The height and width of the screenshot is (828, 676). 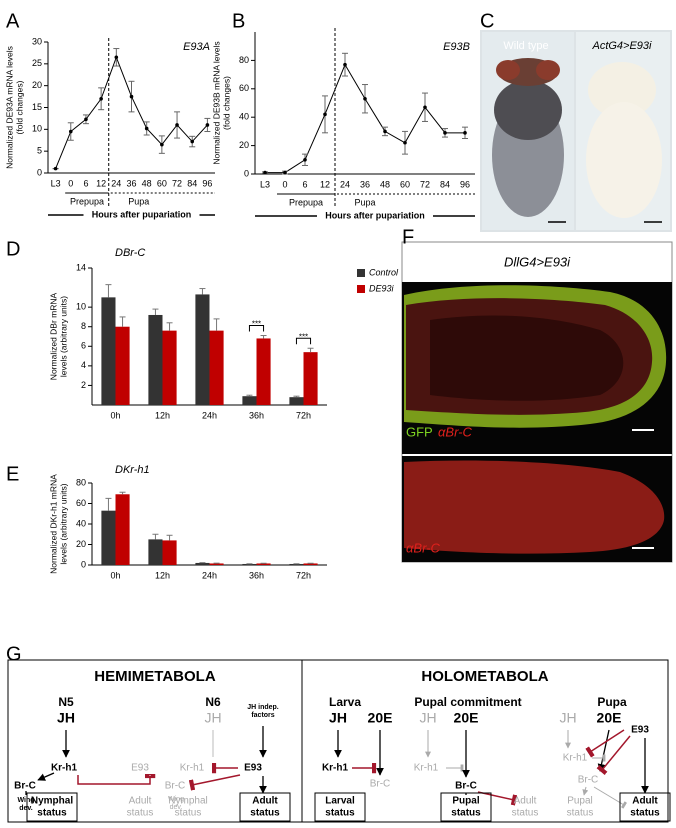 What do you see at coordinates (345, 702) in the screenshot?
I see `stage-label: Larva` at bounding box center [345, 702].